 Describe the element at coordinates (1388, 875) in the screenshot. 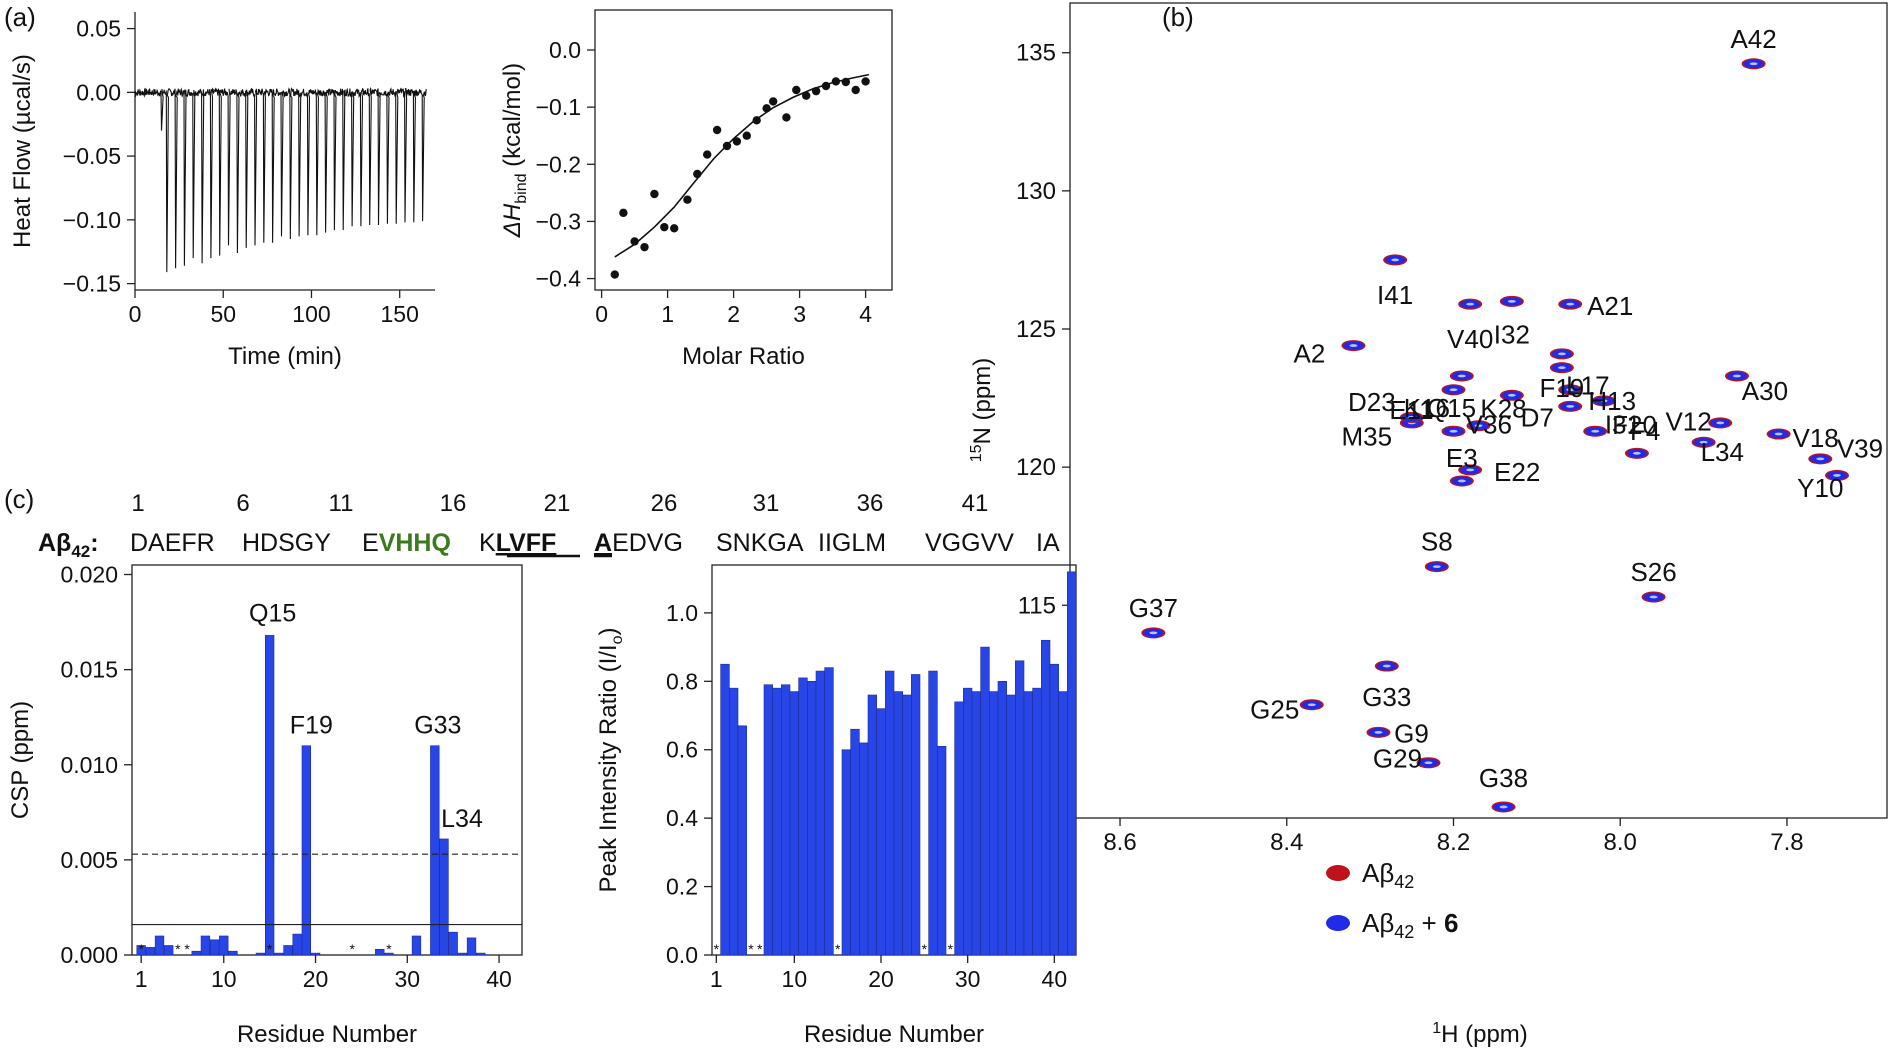

I see `legend-label-0: Aβ42` at that location.